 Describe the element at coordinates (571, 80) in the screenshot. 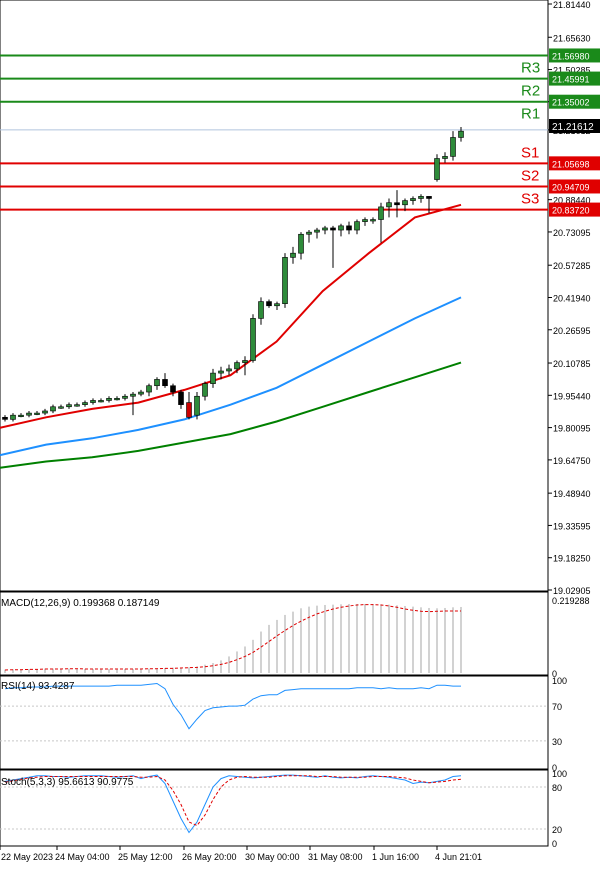

I see `level-tag-label: 21.45991` at that location.